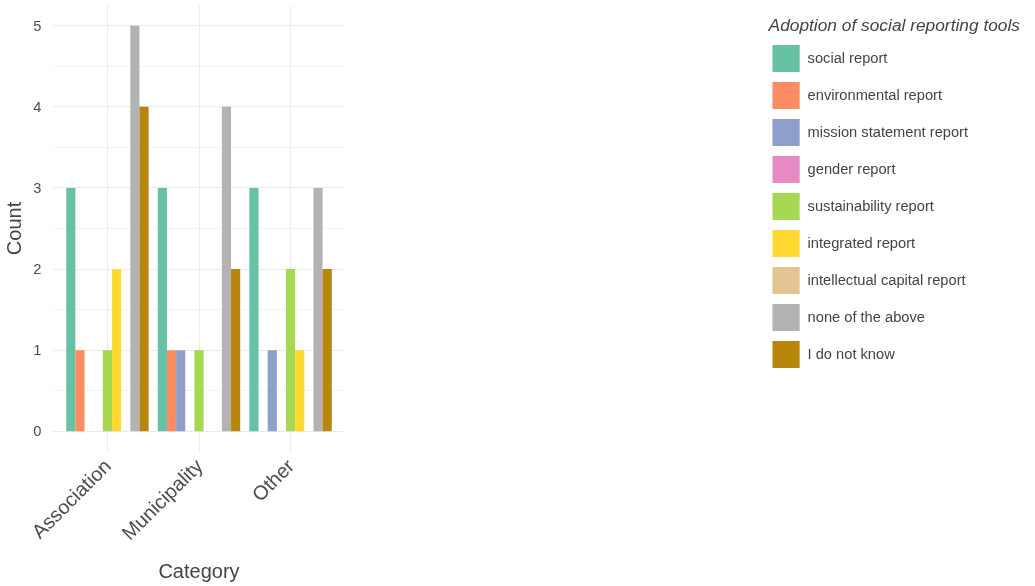  I want to click on y-tick-label: 3, so click(37, 187).